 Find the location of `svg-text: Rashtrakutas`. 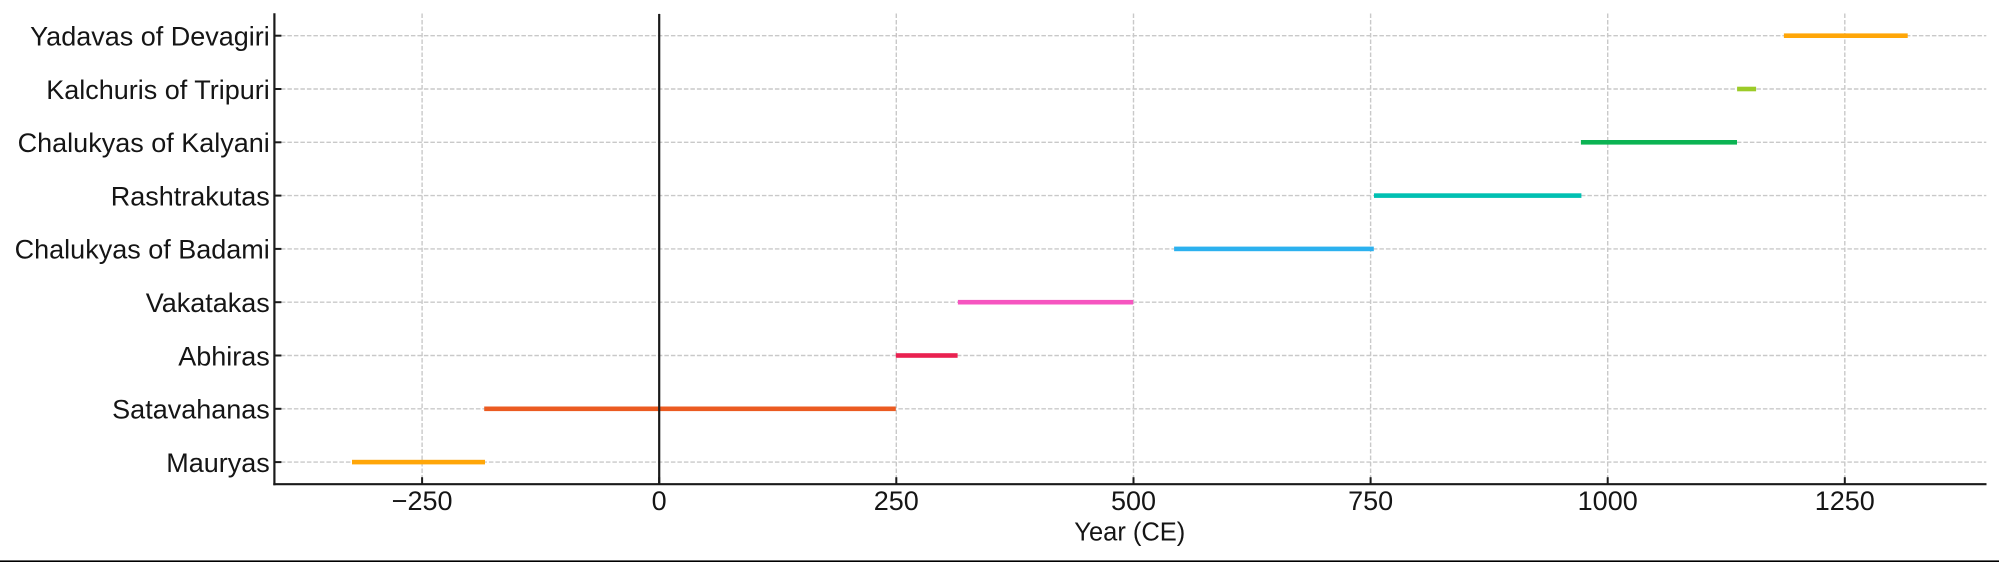

svg-text: Rashtrakutas is located at coordinates (190, 196).